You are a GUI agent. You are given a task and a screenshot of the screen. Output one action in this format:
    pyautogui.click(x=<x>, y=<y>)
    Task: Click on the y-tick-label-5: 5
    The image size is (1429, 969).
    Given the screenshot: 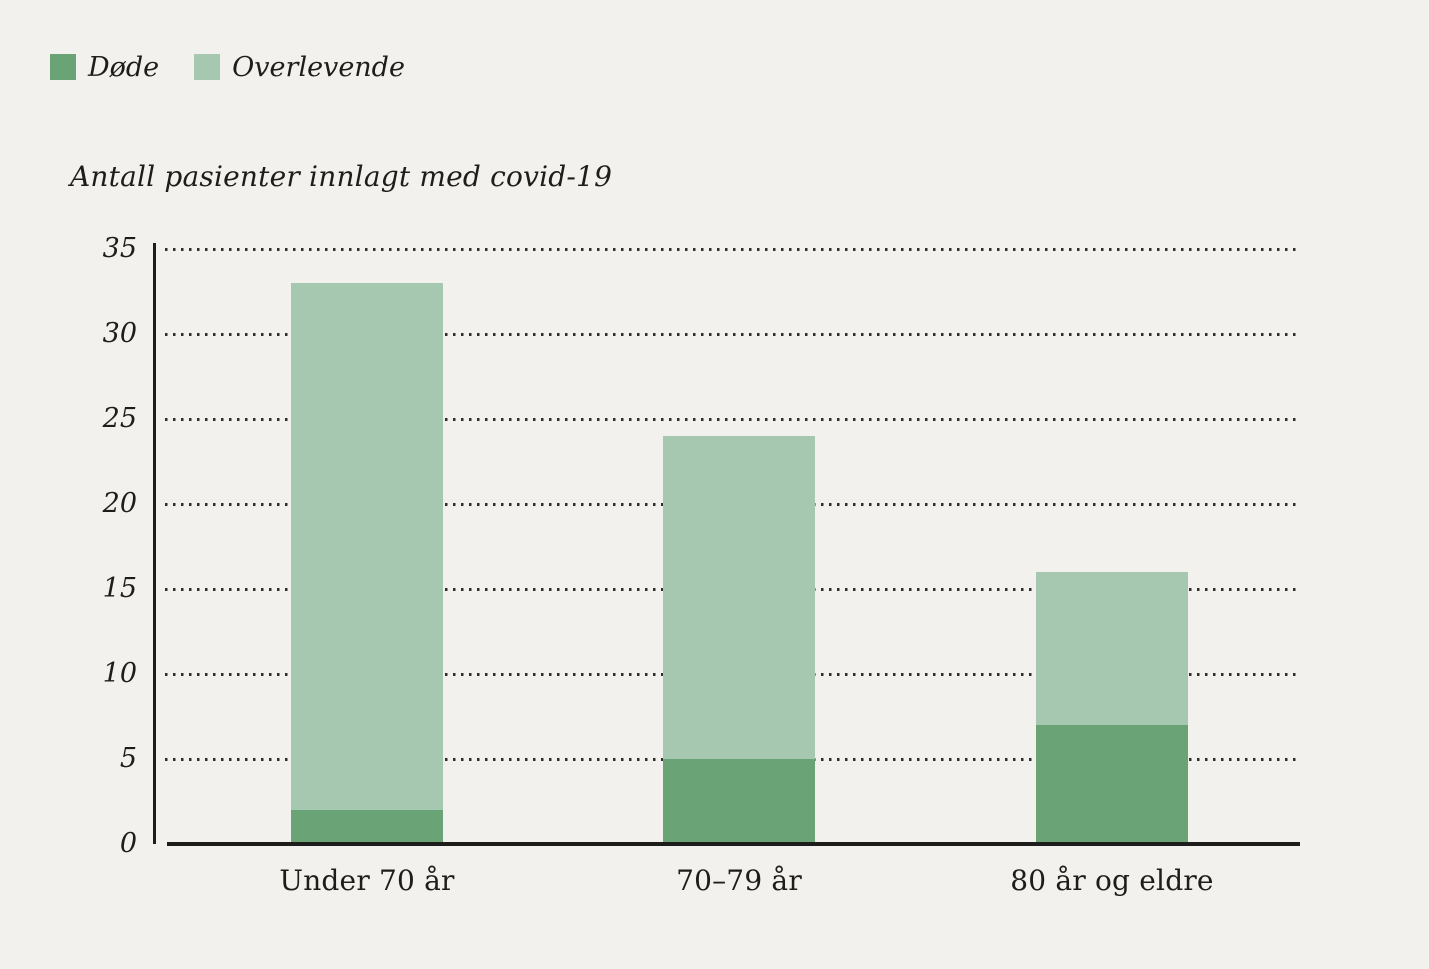 What is the action you would take?
    pyautogui.click(x=128, y=758)
    